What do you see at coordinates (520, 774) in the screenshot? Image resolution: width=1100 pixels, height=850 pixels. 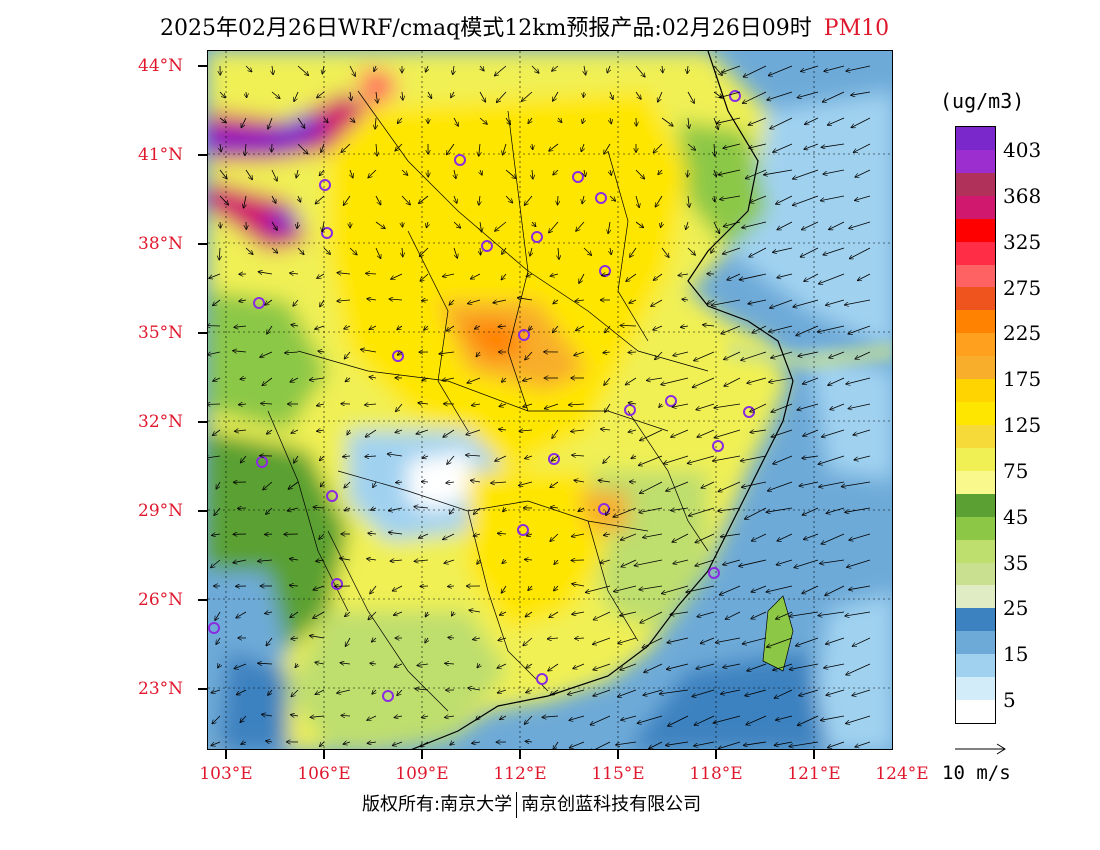 I see `lon-label-112e: 112°E` at bounding box center [520, 774].